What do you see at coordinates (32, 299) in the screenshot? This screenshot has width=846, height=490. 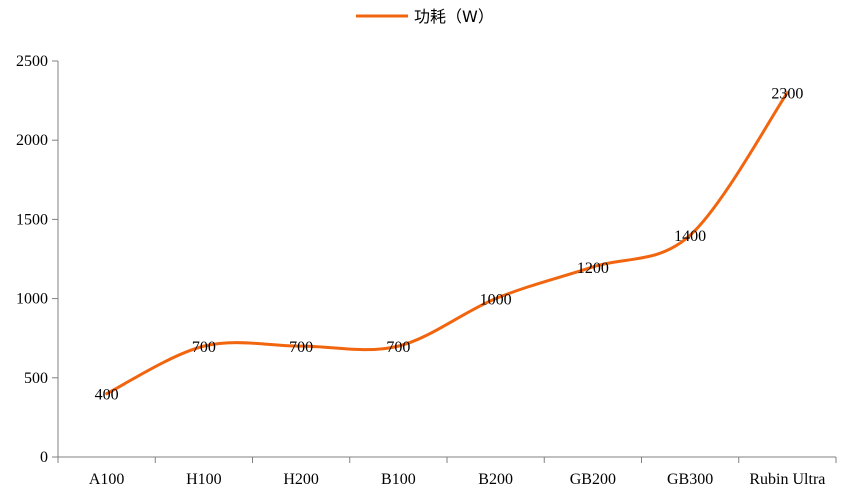 I see `y-tick-label: 1000` at bounding box center [32, 299].